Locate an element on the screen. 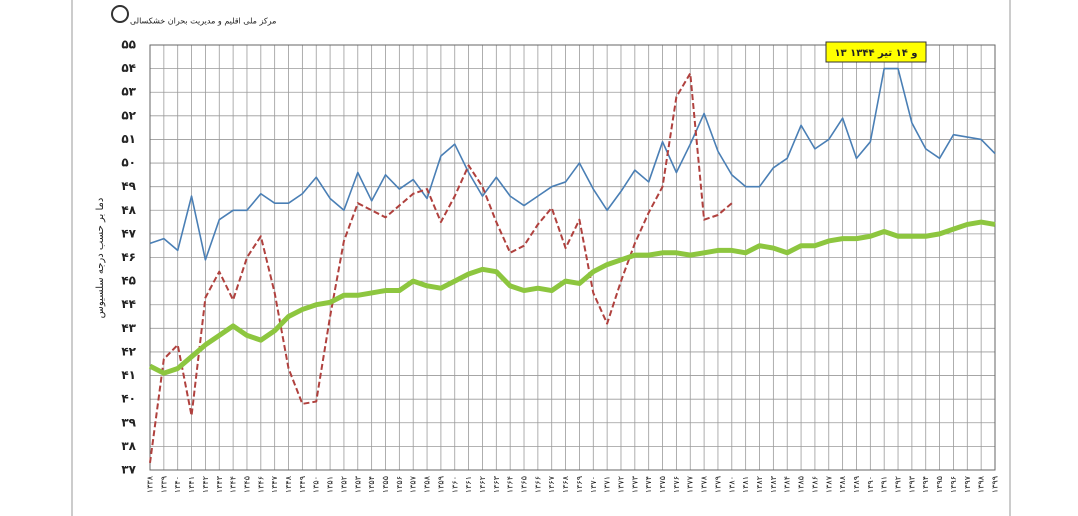  y-tick-label: ۳۷ is located at coordinates (128, 470).